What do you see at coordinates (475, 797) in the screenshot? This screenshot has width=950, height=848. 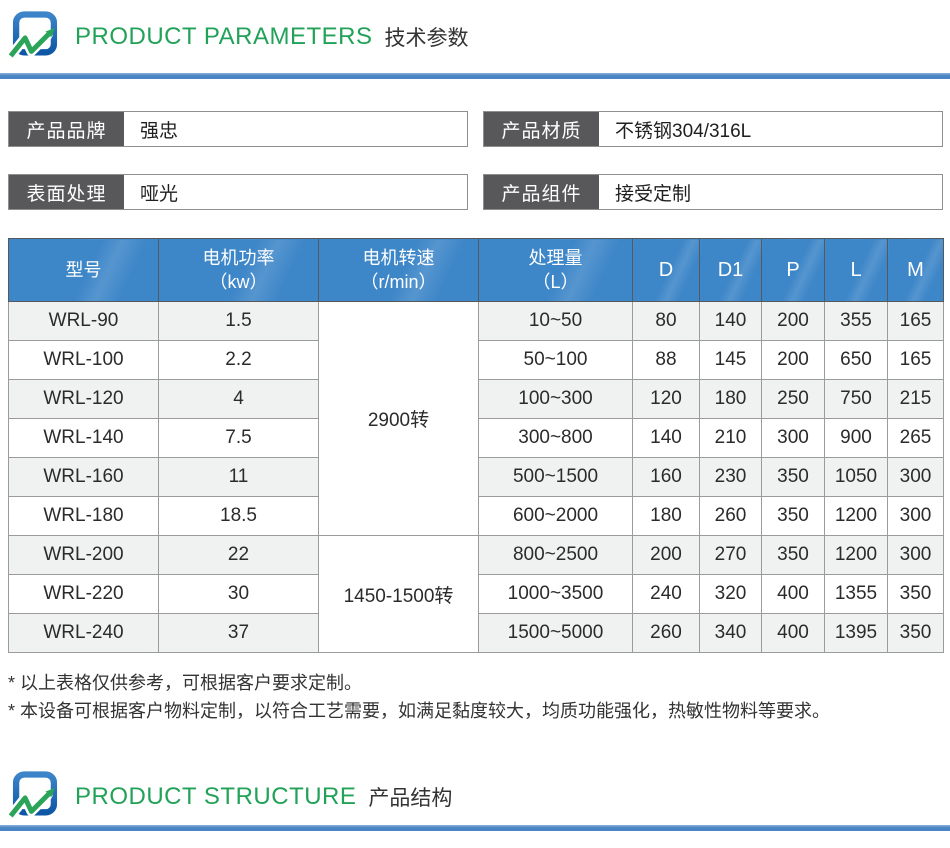 I see `structure-section-header: PRODUCT STRUCTURE 产品结构` at bounding box center [475, 797].